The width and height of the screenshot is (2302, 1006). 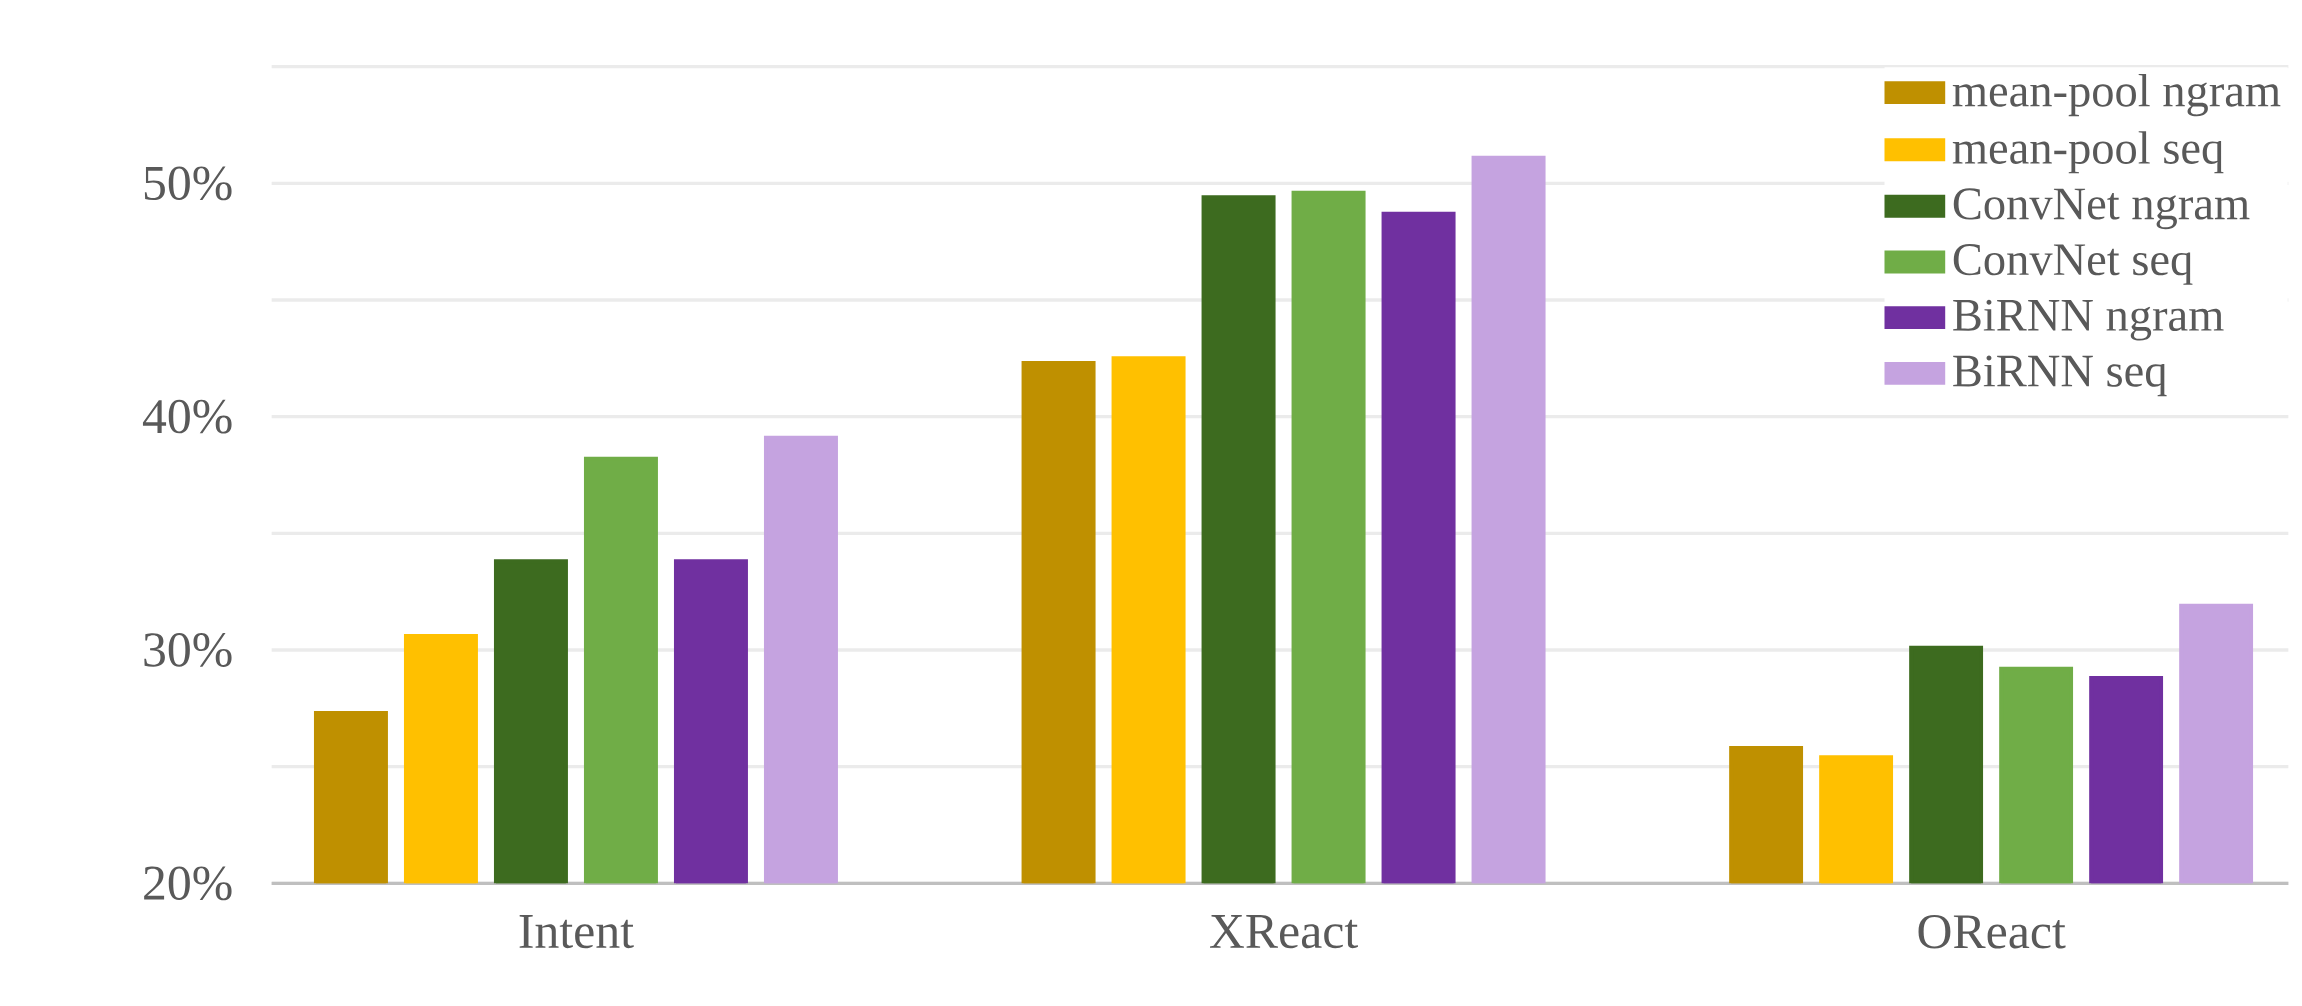 What do you see at coordinates (2073, 264) in the screenshot?
I see `legend-label: ConvNet seq` at bounding box center [2073, 264].